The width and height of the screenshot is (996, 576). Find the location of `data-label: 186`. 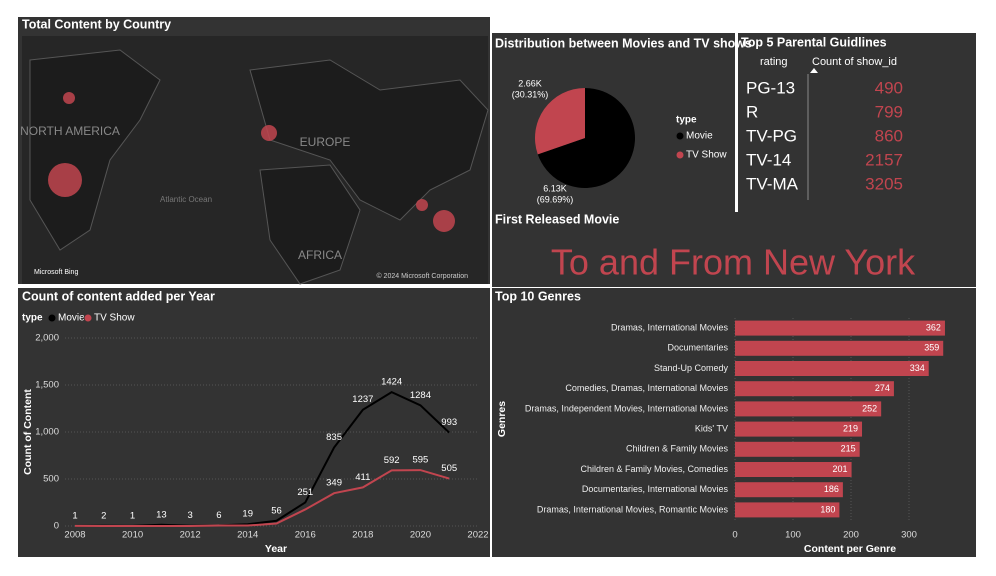

data-label: 186 is located at coordinates (831, 489).